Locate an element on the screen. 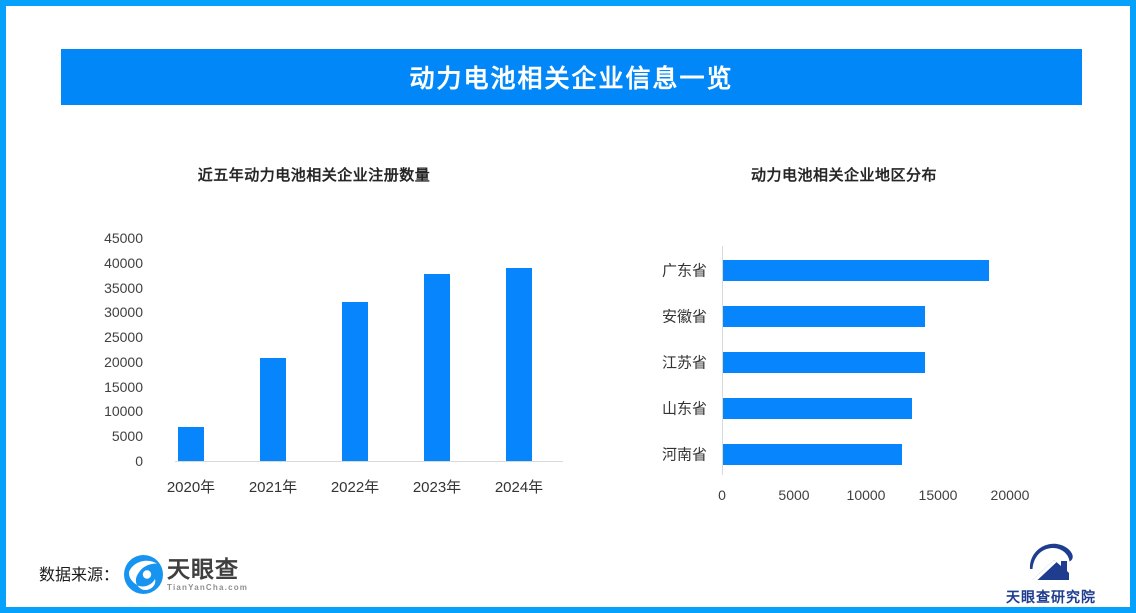 The width and height of the screenshot is (1136, 613). banner: 动力电池相关企业信息一览 is located at coordinates (571, 77).